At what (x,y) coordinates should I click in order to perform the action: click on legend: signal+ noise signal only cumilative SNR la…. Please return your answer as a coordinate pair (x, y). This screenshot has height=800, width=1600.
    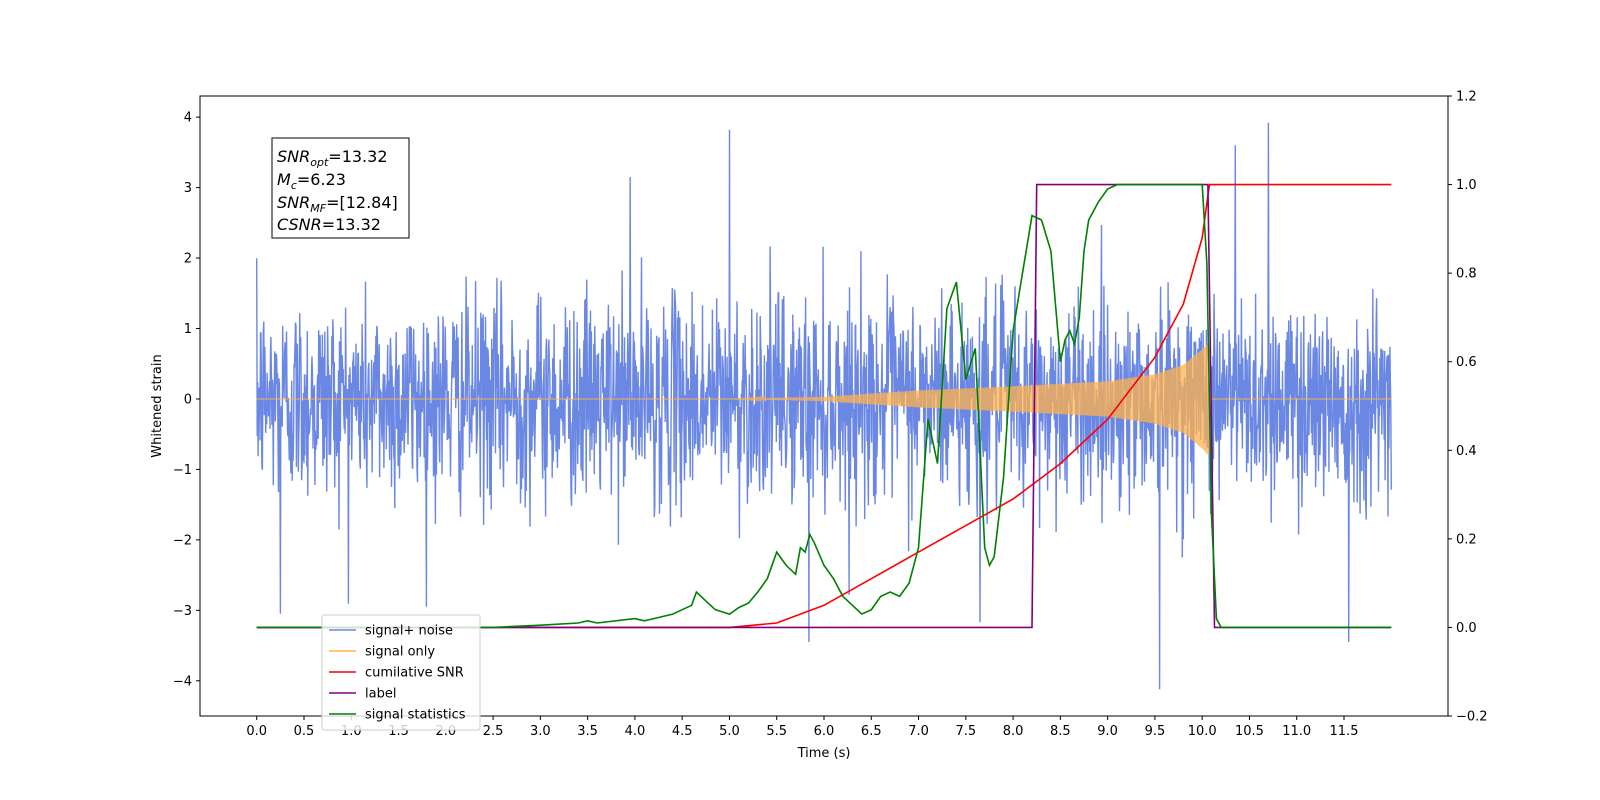
    Looking at the image, I should click on (401, 672).